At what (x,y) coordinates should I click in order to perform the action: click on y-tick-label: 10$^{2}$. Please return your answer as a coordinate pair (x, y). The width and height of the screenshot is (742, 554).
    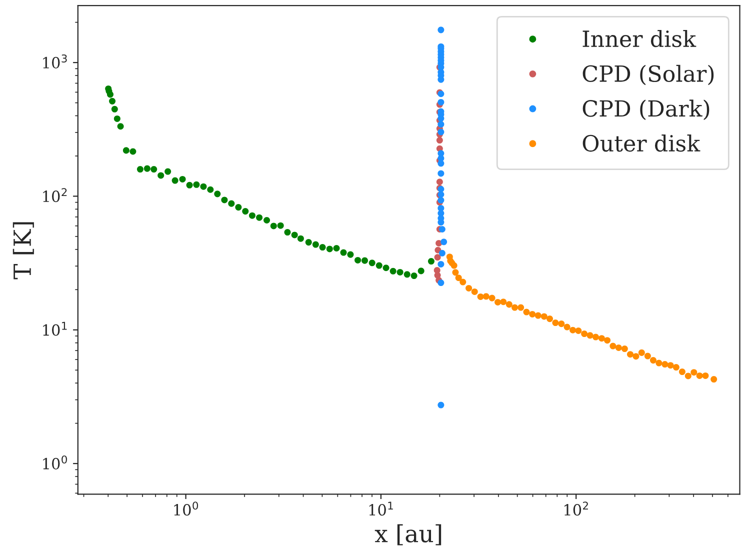
    Looking at the image, I should click on (55, 195).